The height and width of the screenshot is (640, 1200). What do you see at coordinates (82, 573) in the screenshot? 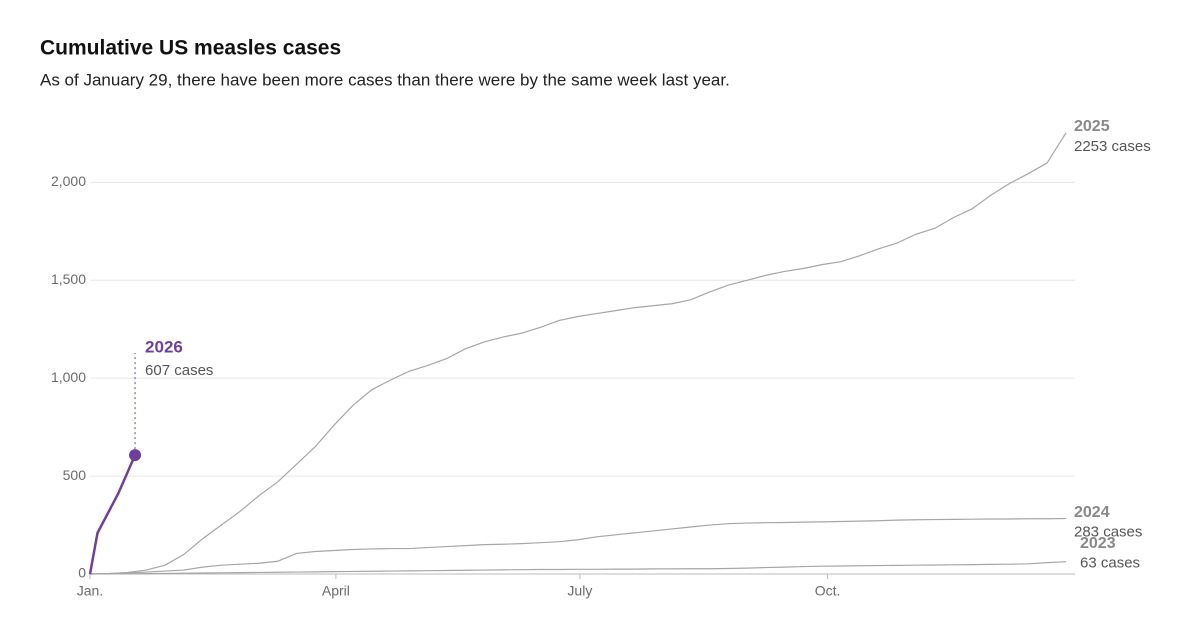
I see `y-tick-label: 0` at bounding box center [82, 573].